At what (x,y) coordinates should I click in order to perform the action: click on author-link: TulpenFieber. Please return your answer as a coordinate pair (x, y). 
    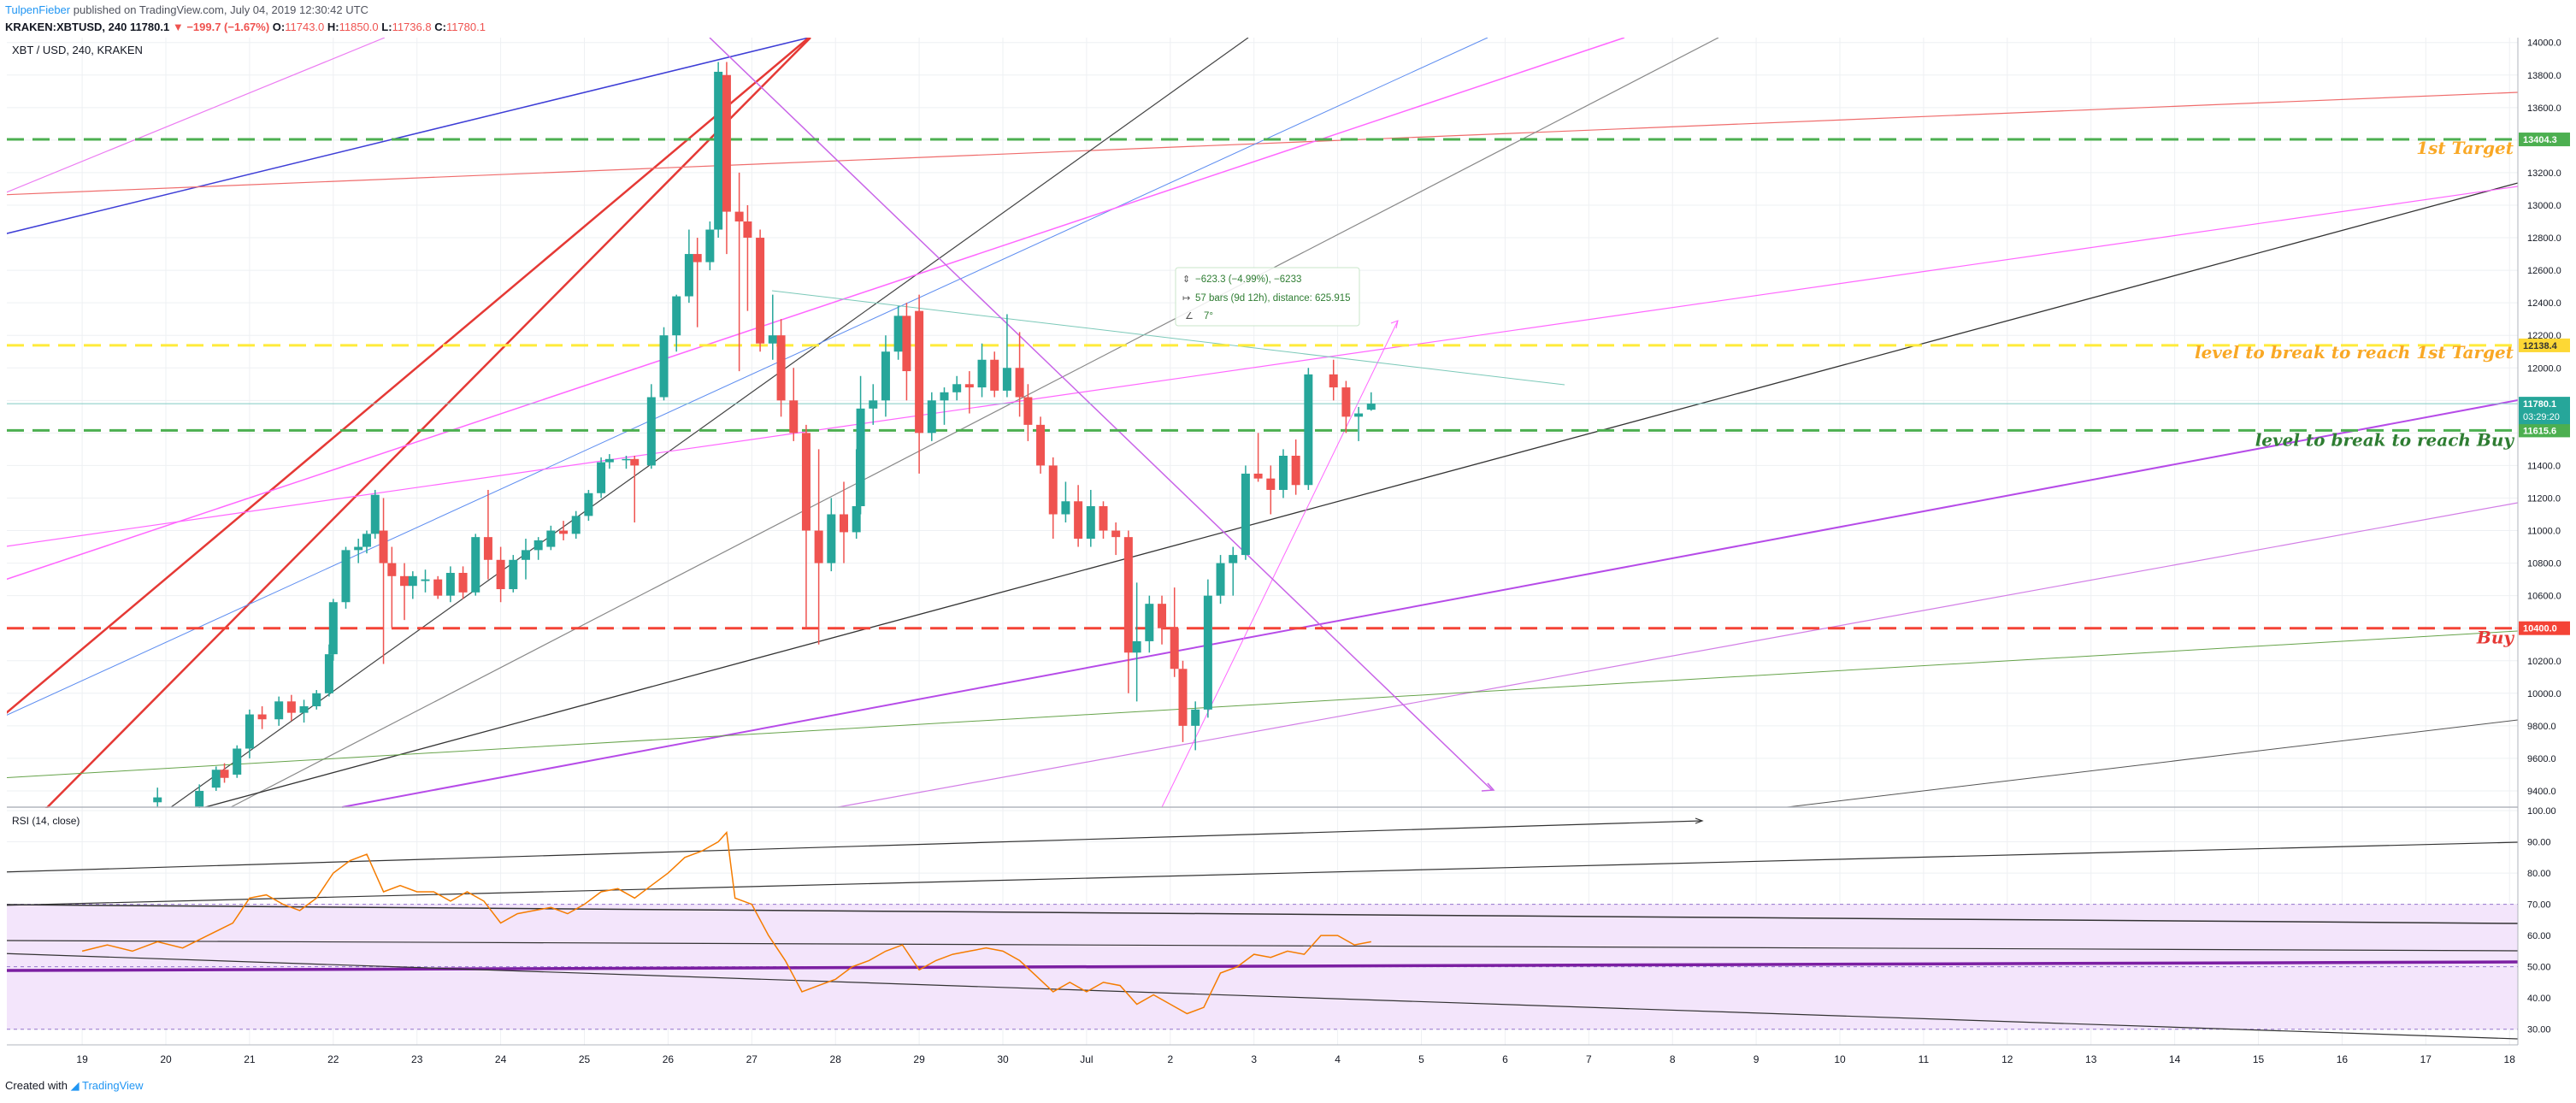
    Looking at the image, I should click on (38, 10).